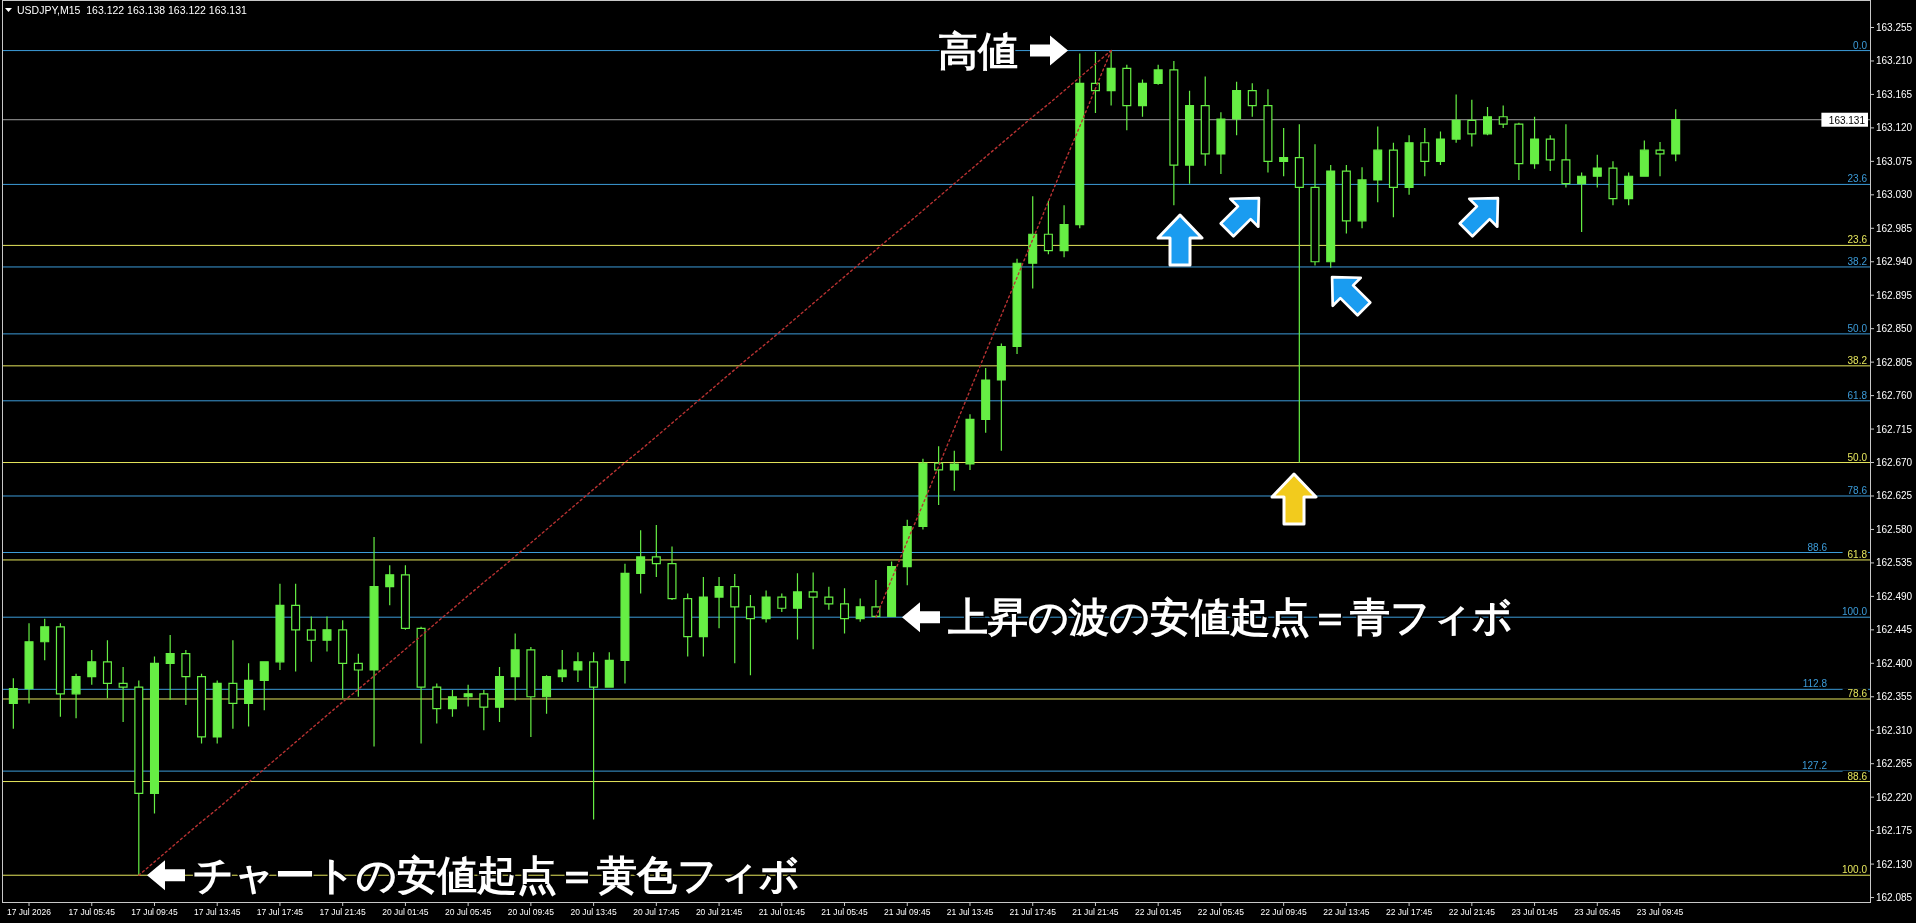 This screenshot has height=923, width=1916. I want to click on x-tick-label: 21 Jul 13:45, so click(970, 912).